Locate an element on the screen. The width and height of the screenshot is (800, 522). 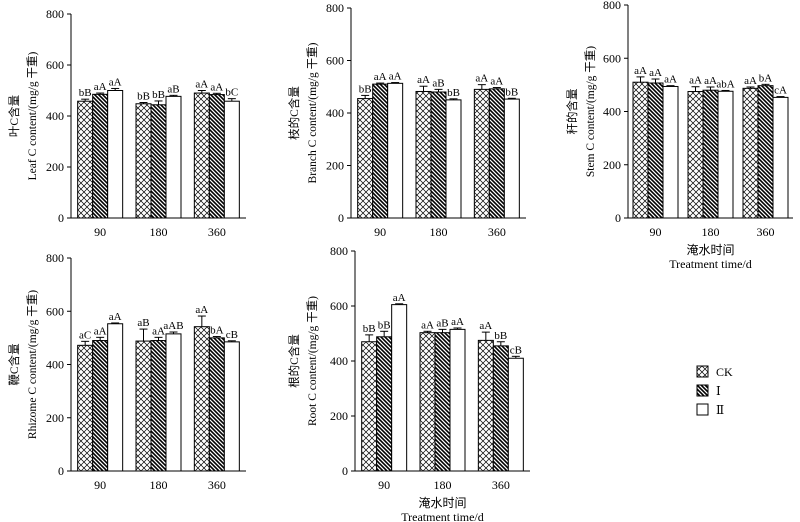
y-axis-label-en: Leaf C content/(mg/g 干重) is located at coordinates (32, 115).